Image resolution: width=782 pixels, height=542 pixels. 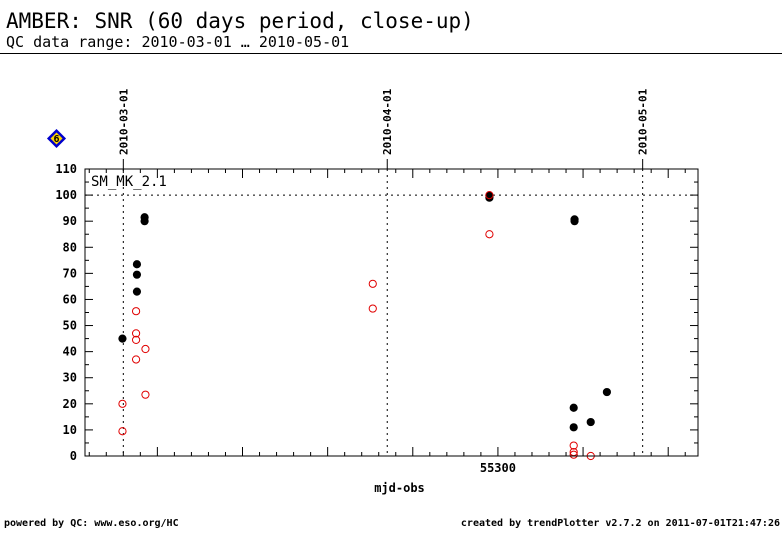 I want to click on point-count-badge: 6, so click(x=56, y=138).